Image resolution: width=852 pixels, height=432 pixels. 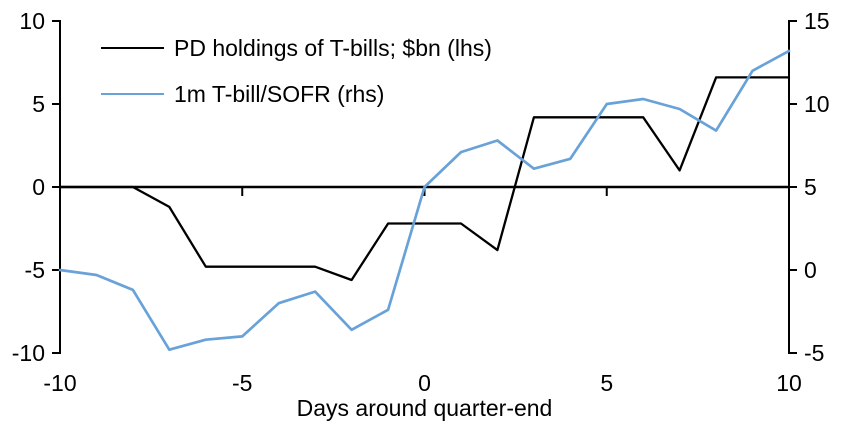 I want to click on left-axis-tick-label: -5, so click(x=35, y=270).